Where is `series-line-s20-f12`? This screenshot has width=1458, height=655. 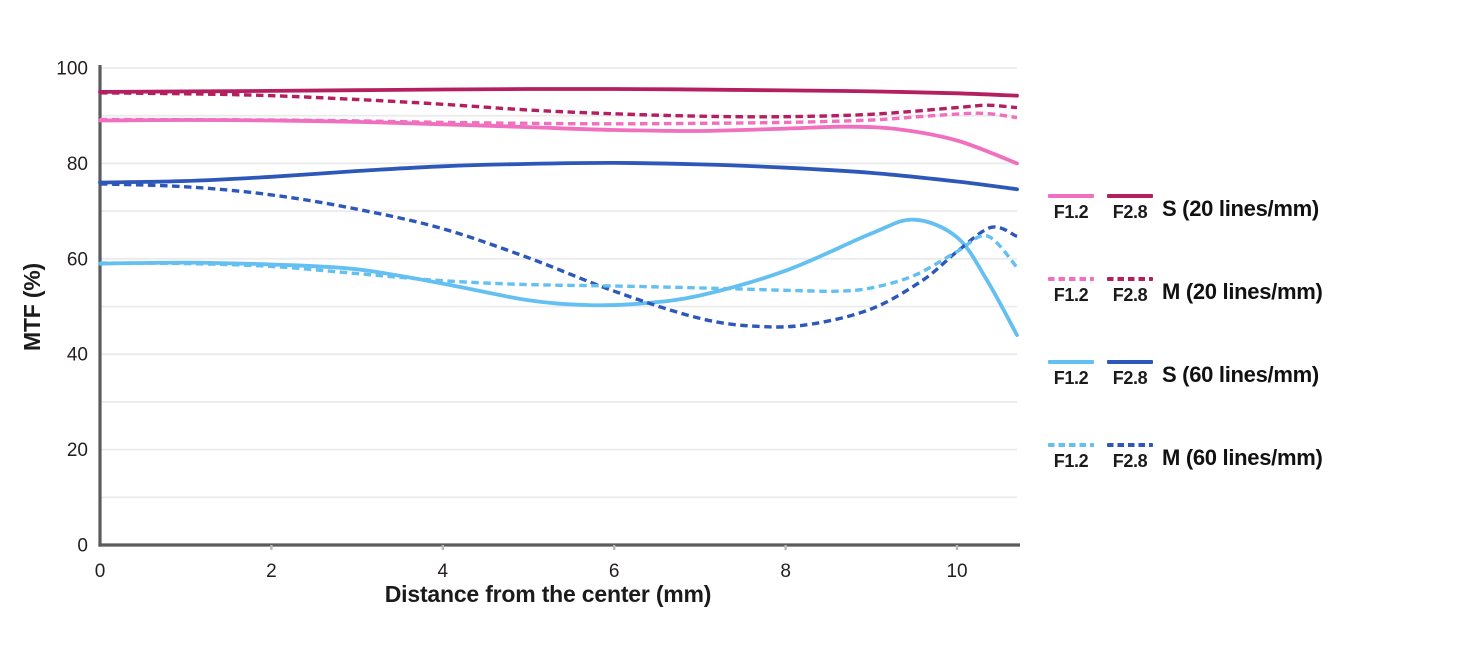 series-line-s20-f12 is located at coordinates (558, 142).